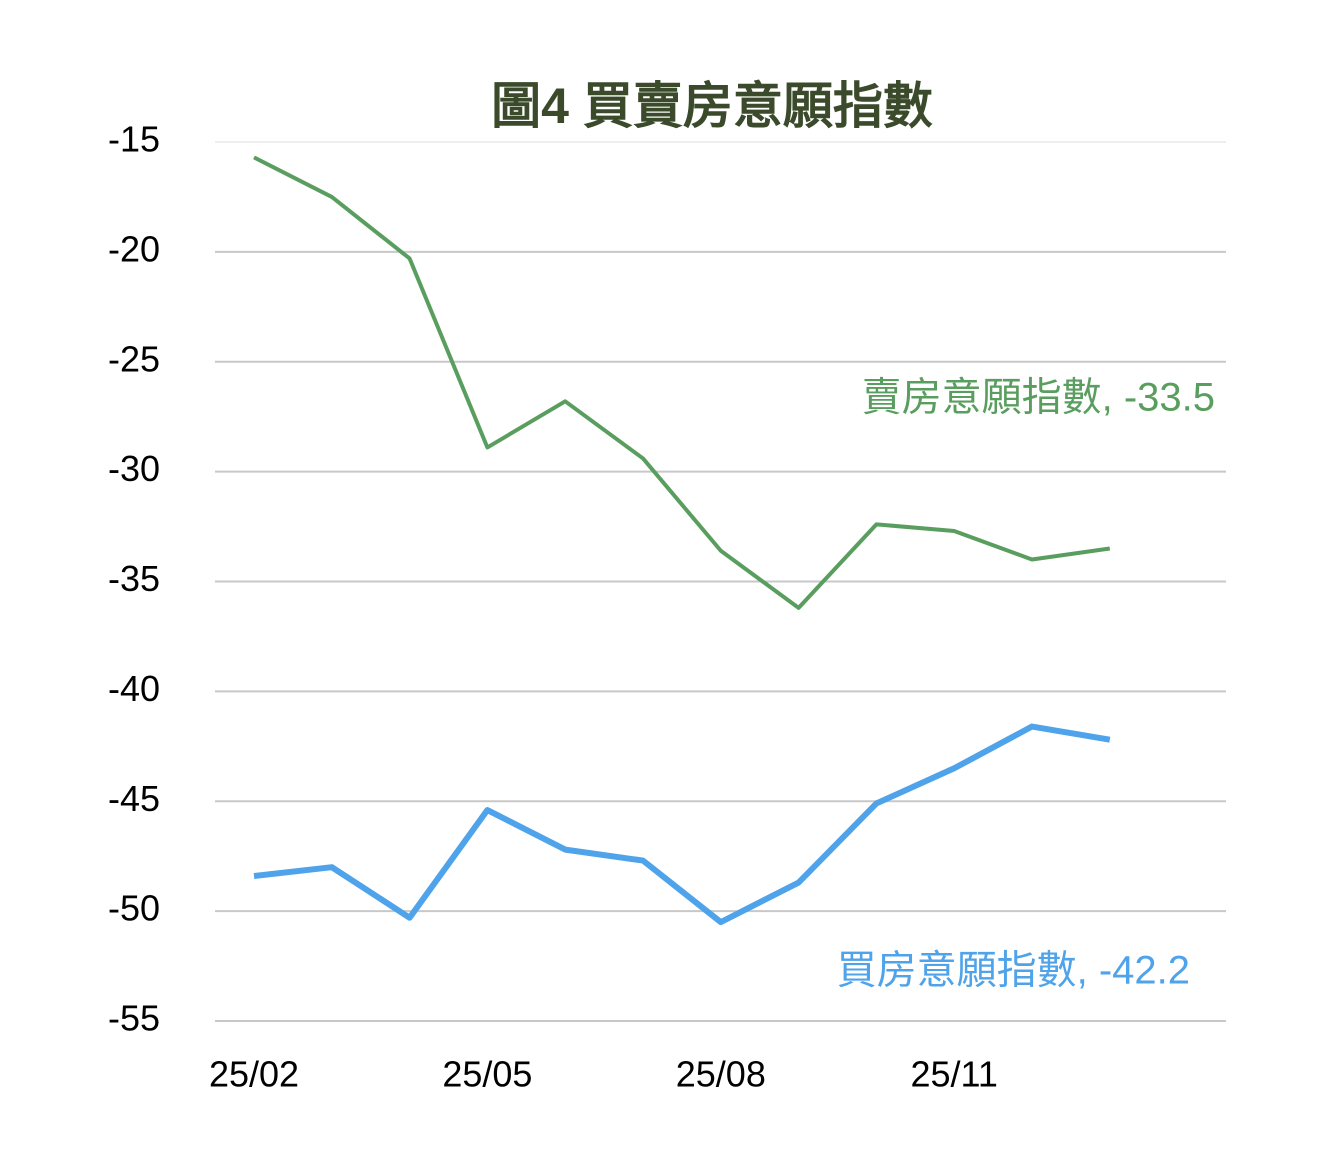 This screenshot has width=1330, height=1172. What do you see at coordinates (487, 1074) in the screenshot?
I see `x-tick-label: 25/05` at bounding box center [487, 1074].